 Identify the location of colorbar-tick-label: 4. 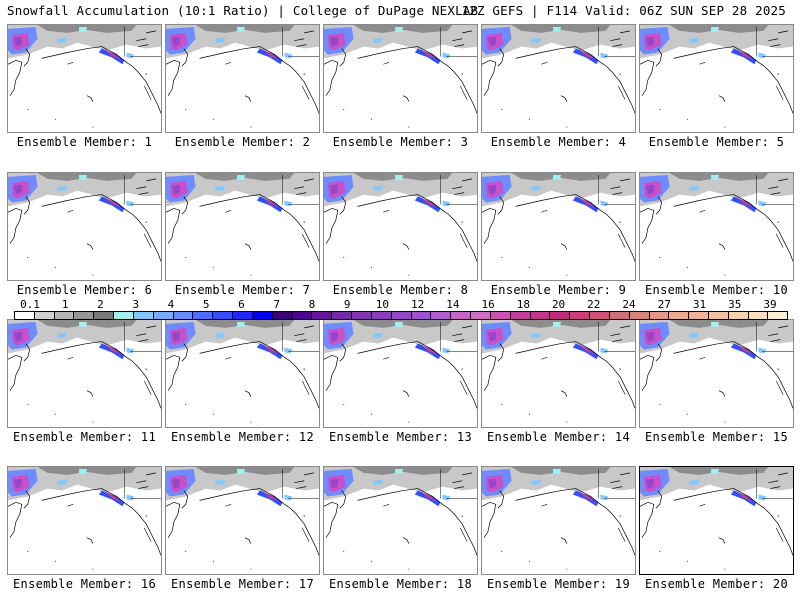
(171, 304).